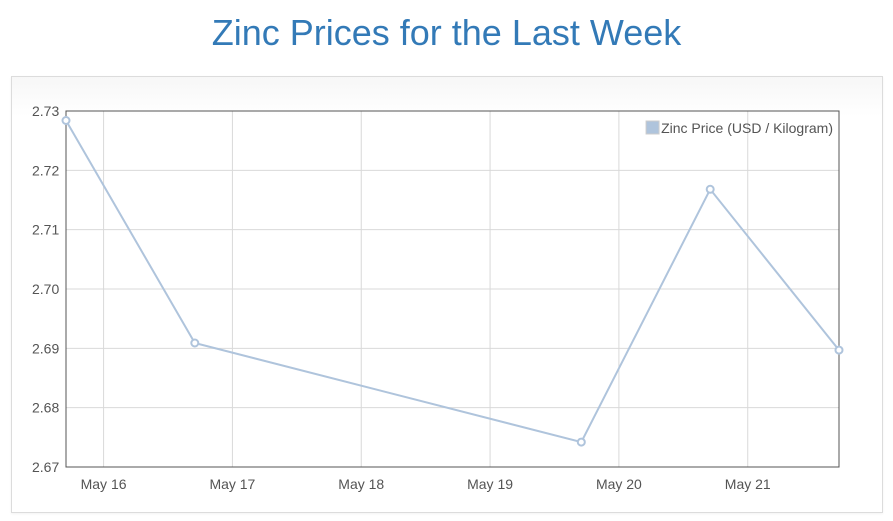  I want to click on x-tick-label: May 16, so click(104, 484).